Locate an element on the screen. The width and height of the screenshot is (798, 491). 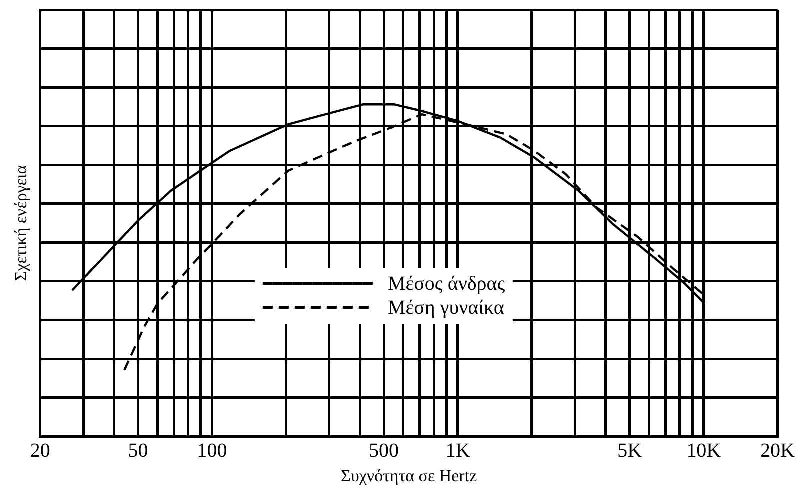
x-tick-label: 50 is located at coordinates (138, 451).